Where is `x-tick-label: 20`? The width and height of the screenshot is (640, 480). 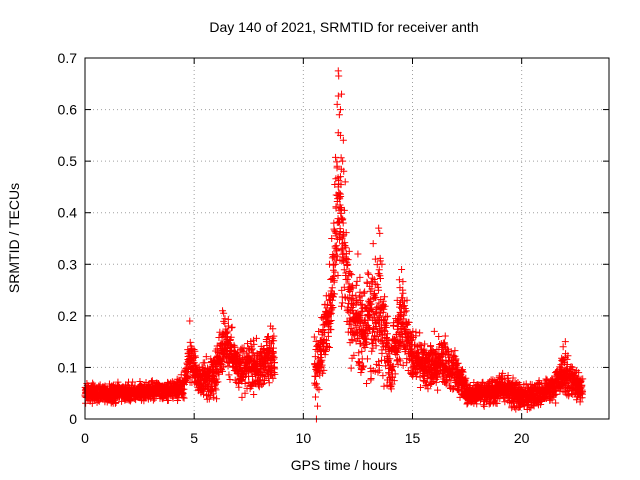
x-tick-label: 20 is located at coordinates (522, 438).